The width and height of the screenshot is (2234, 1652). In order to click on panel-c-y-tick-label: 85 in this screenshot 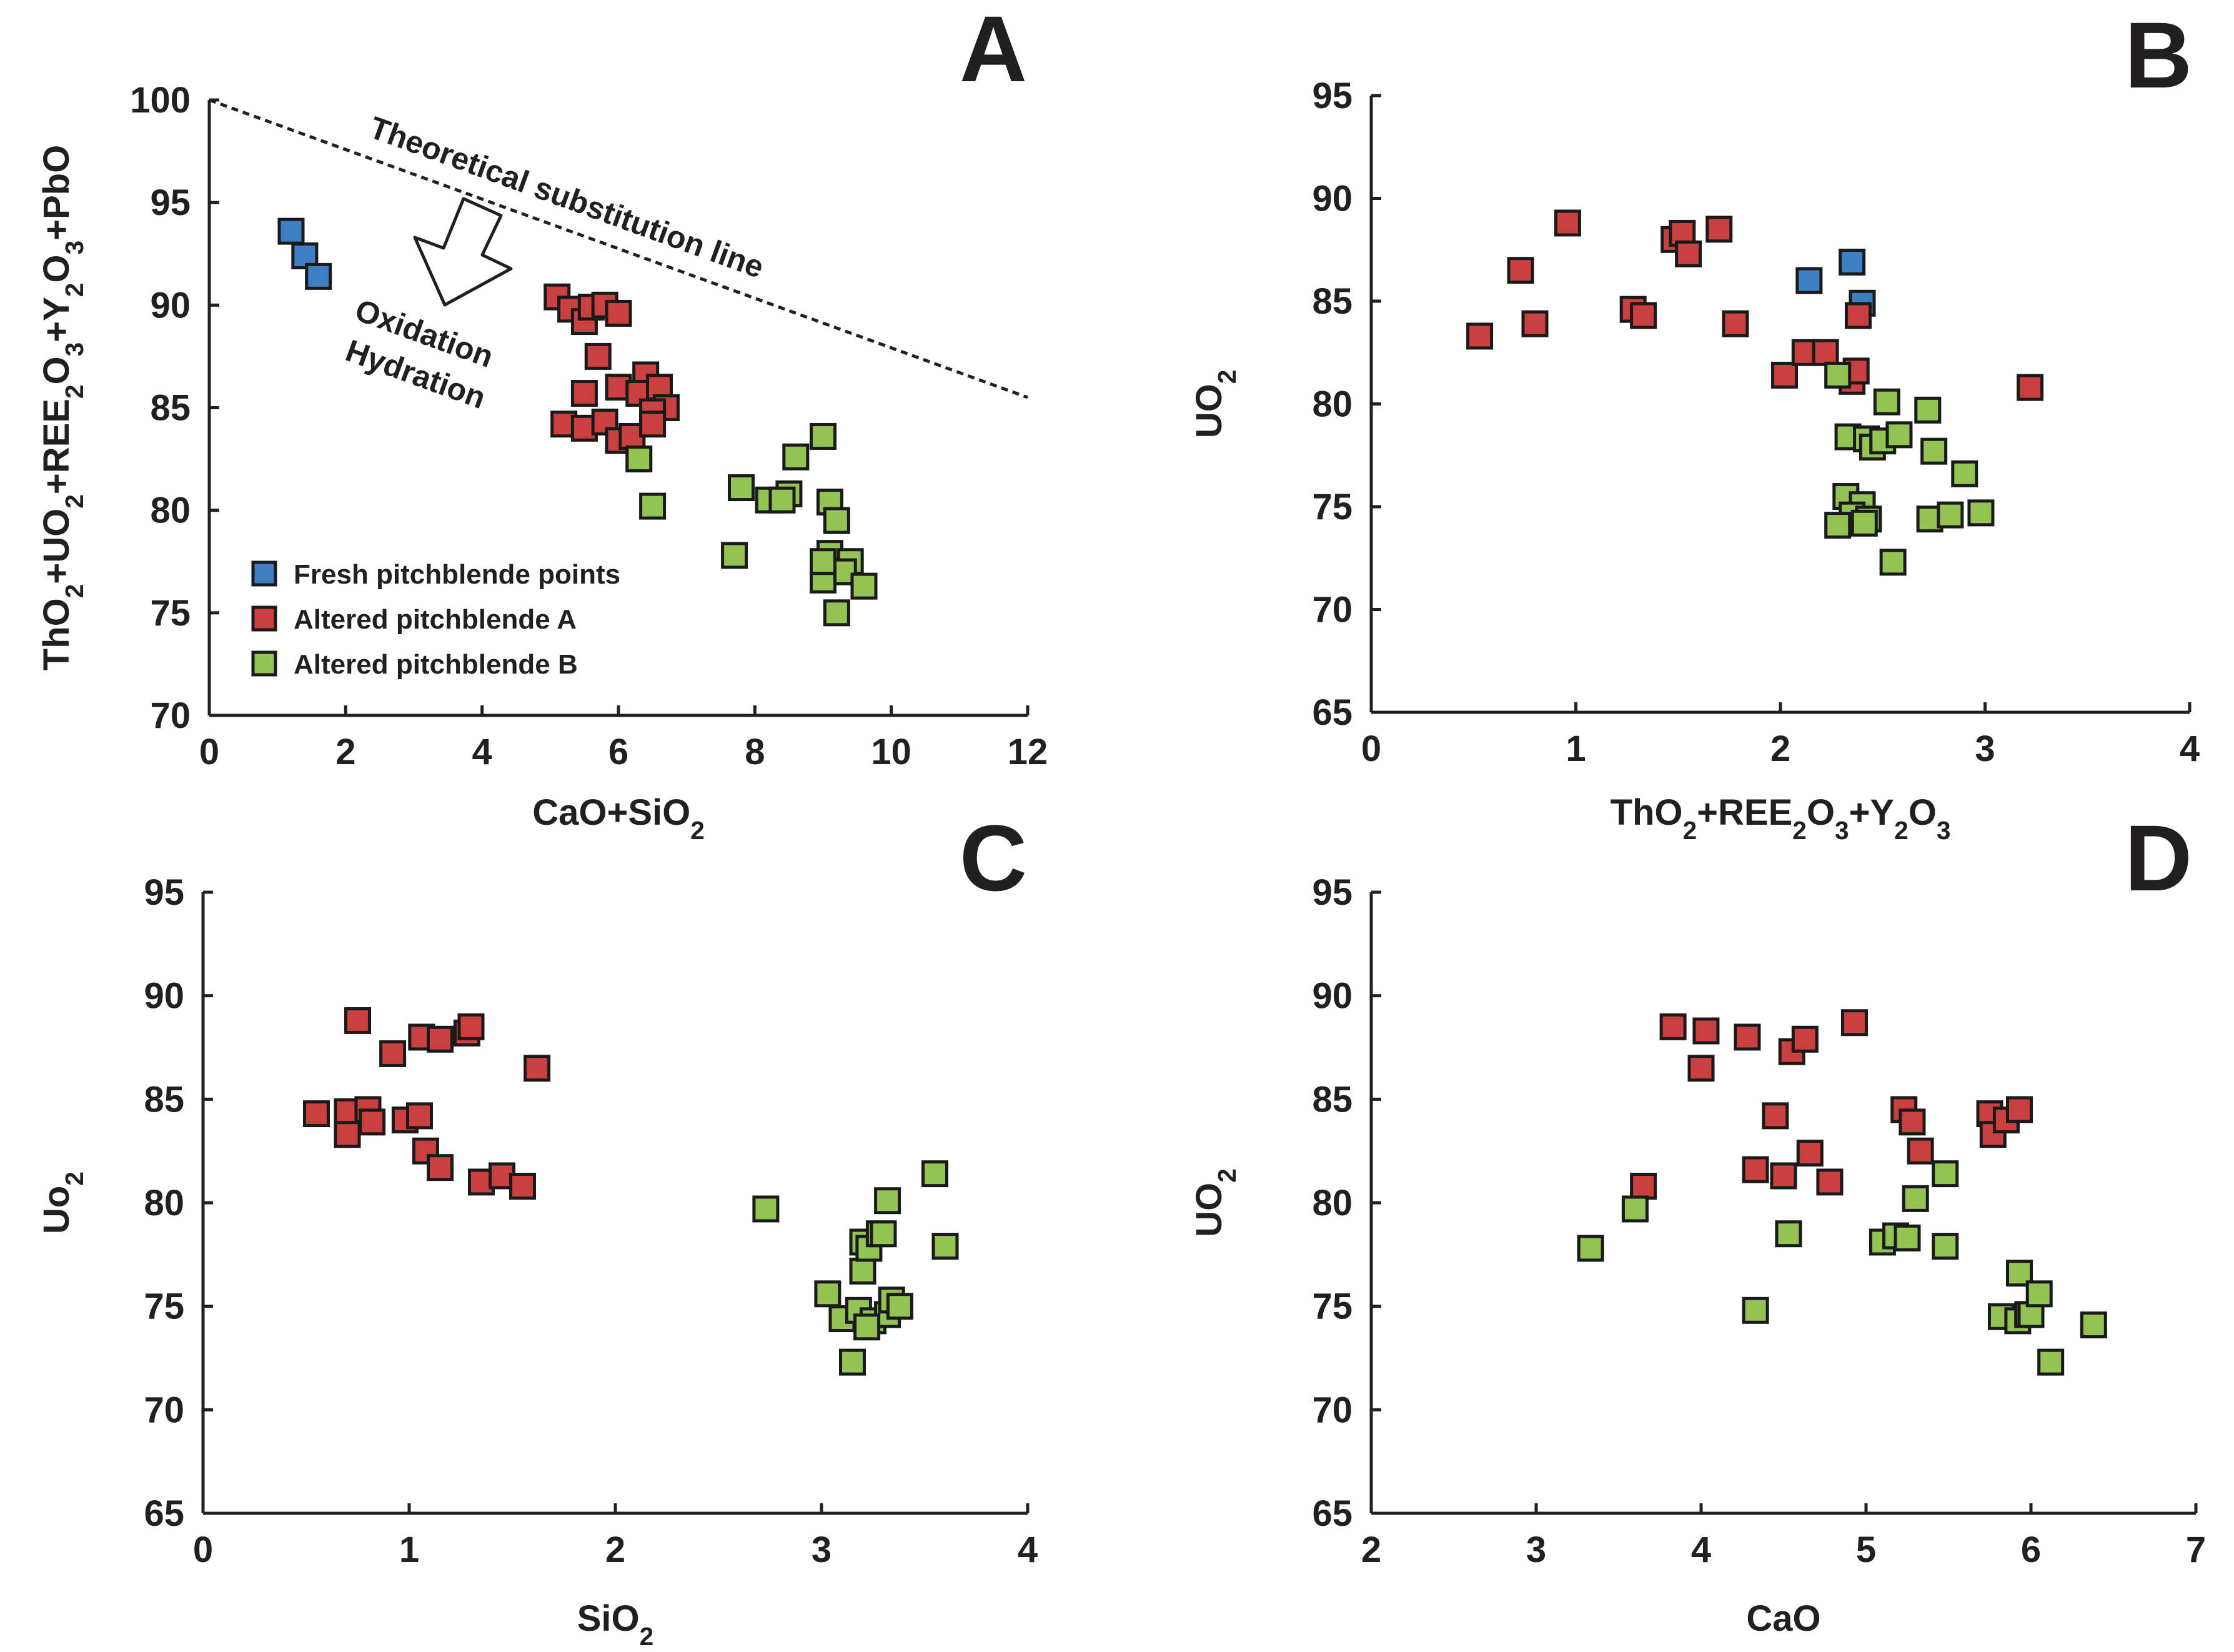, I will do `click(164, 1099)`.